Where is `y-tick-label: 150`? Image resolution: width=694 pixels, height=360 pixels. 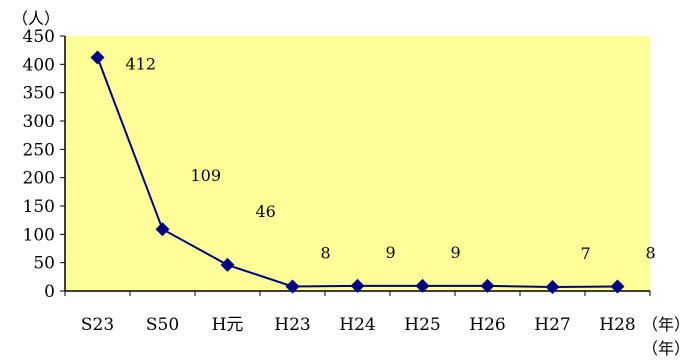 y-tick-label: 150 is located at coordinates (39, 207).